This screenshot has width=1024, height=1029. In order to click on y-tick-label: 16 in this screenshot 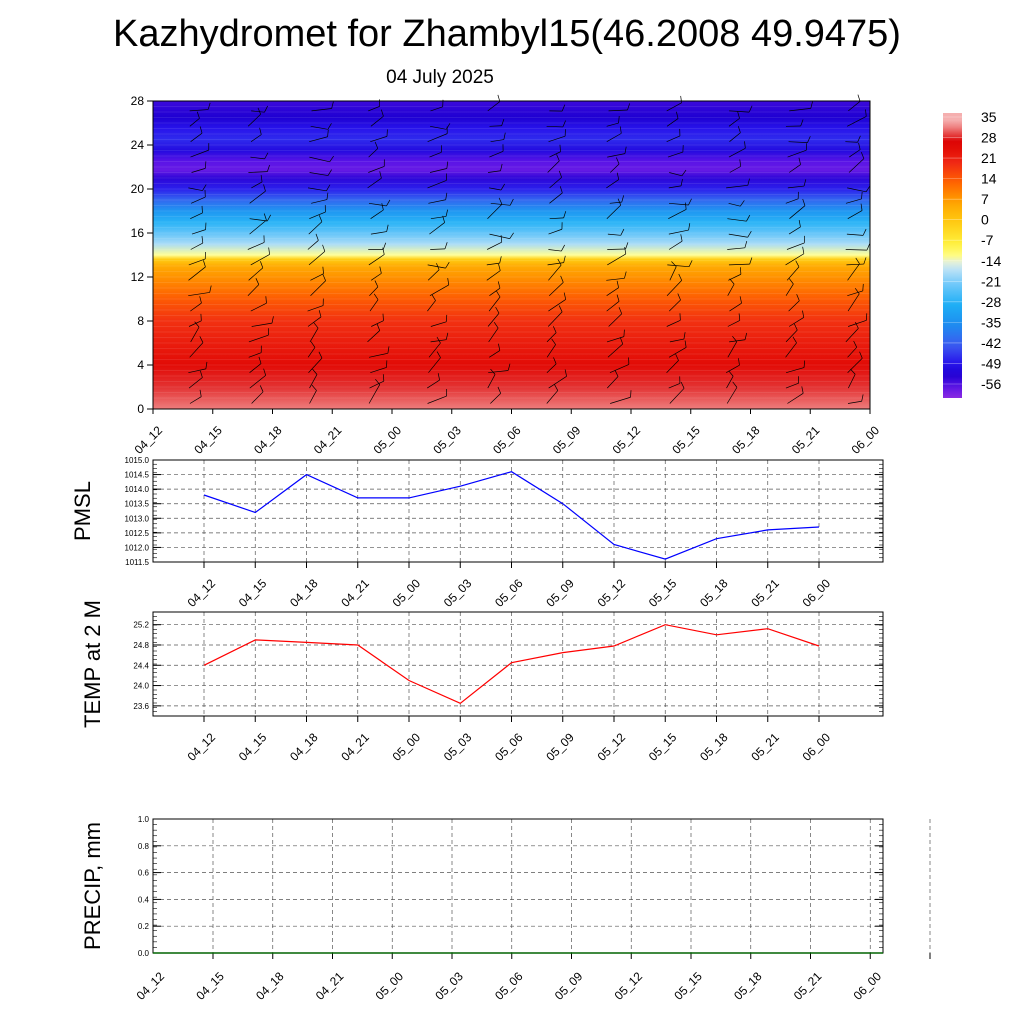, I will do `click(138, 233)`.